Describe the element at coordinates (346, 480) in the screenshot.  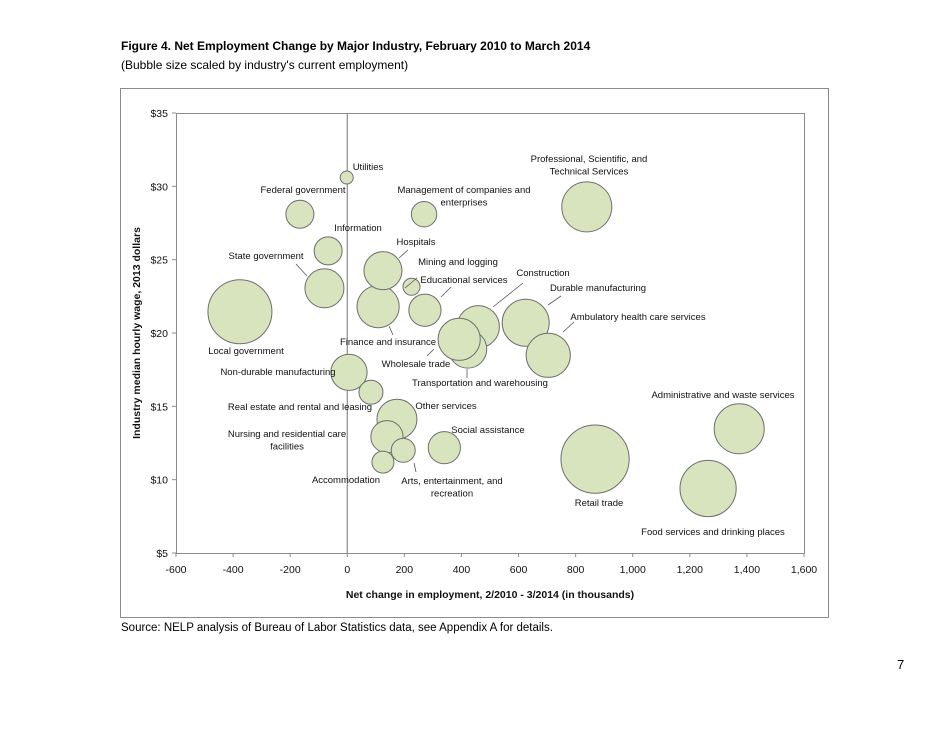
I see `bubble-label: Accommodation` at that location.